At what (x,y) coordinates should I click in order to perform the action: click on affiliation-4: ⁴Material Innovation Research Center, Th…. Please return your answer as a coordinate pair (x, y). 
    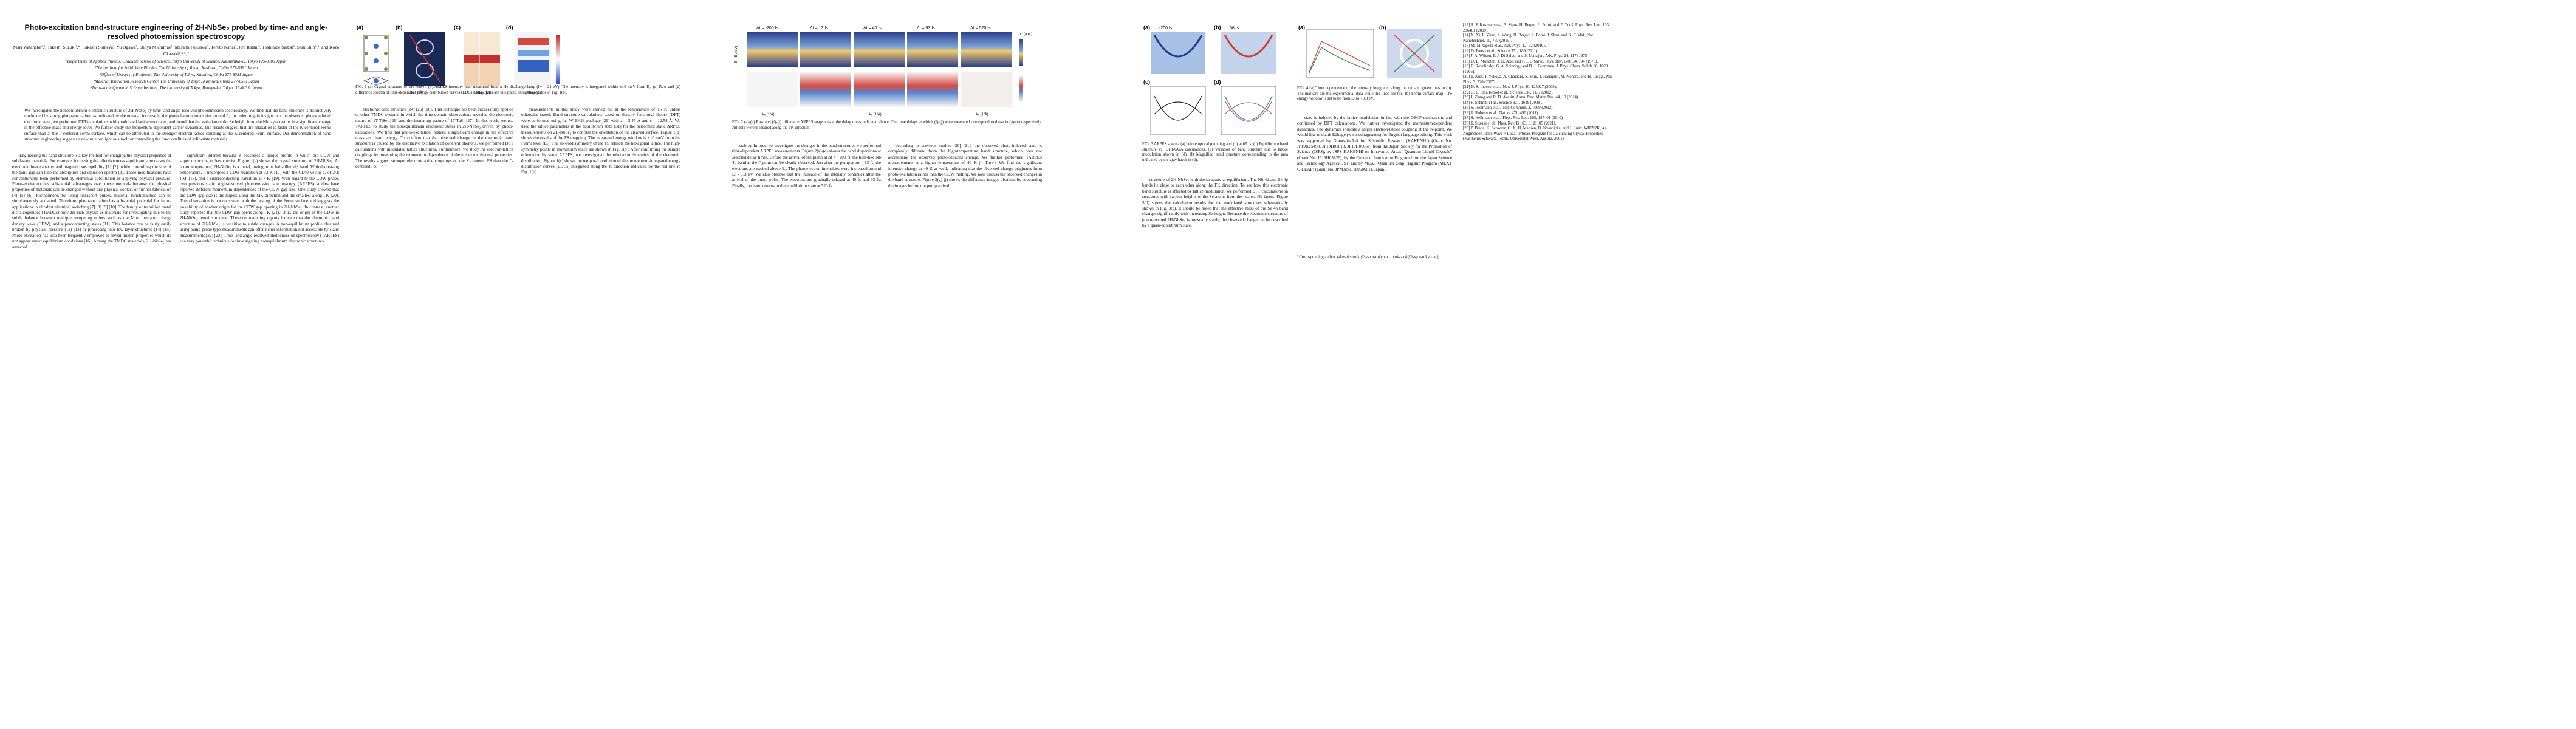
    Looking at the image, I should click on (176, 81).